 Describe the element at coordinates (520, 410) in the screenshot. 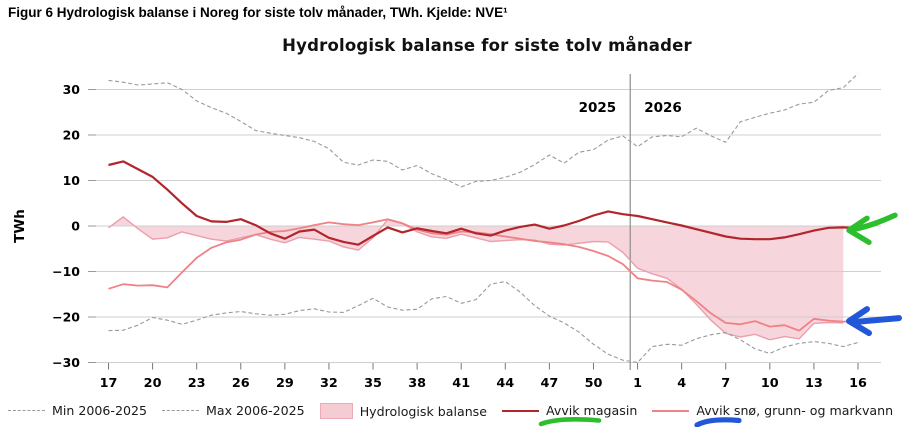

I see `magasin-line-swatch-icon` at that location.